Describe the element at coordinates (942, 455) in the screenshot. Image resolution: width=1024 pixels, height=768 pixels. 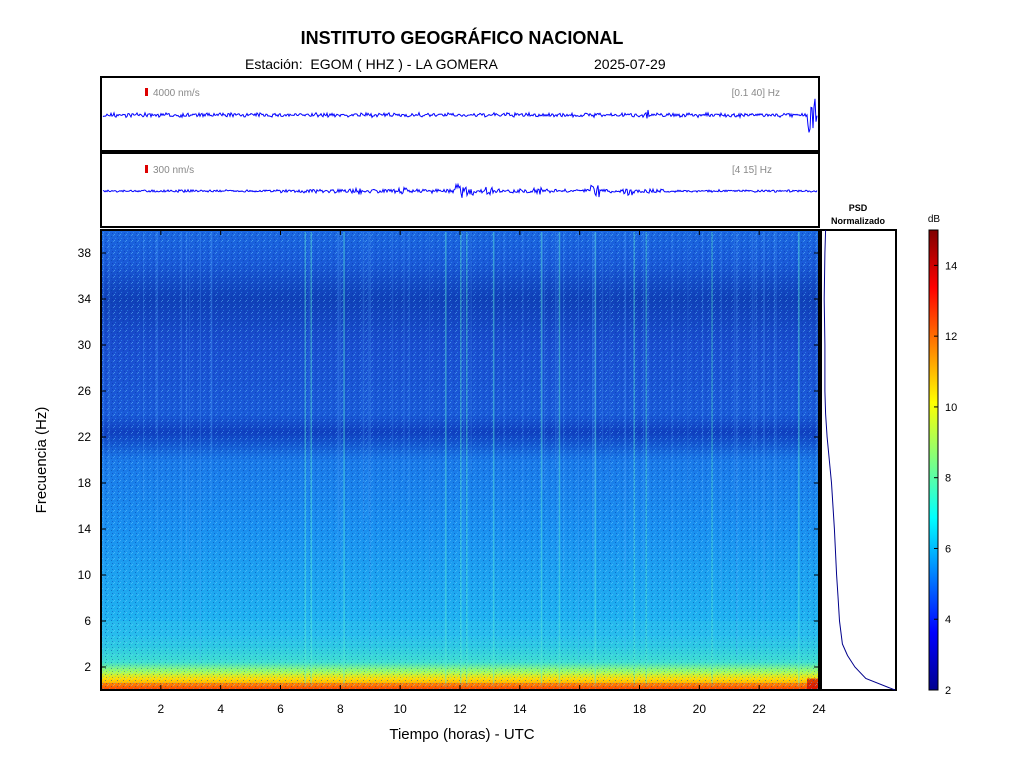
I see `colorbar: dB 2 4 6 8 10 12 14` at that location.